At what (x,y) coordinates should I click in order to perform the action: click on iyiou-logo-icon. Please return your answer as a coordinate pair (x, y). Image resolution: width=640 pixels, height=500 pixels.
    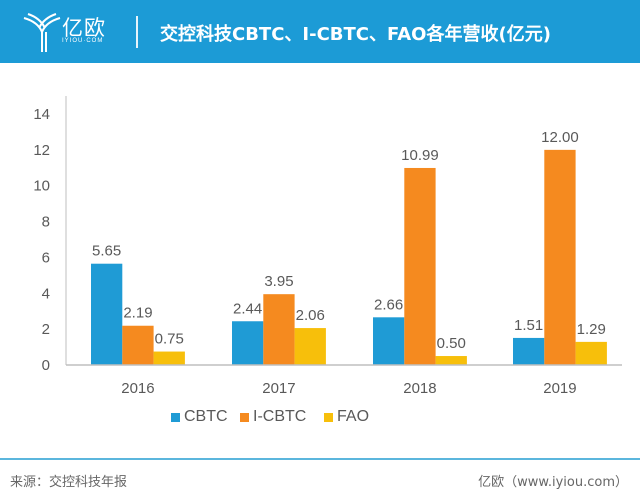
    Looking at the image, I should click on (42, 32).